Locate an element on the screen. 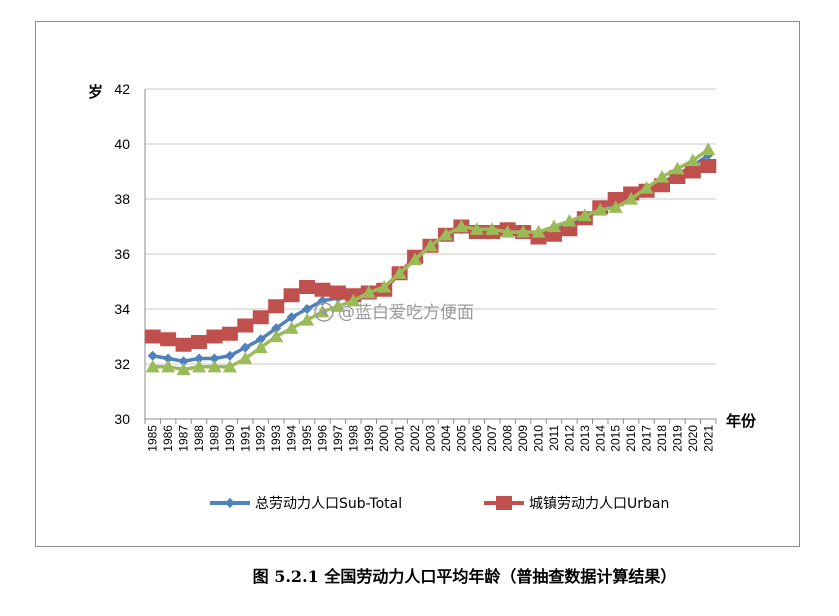 This screenshot has height=616, width=839. y-tick-labels: 30 32 34 36 38 40 42 is located at coordinates (122, 254).